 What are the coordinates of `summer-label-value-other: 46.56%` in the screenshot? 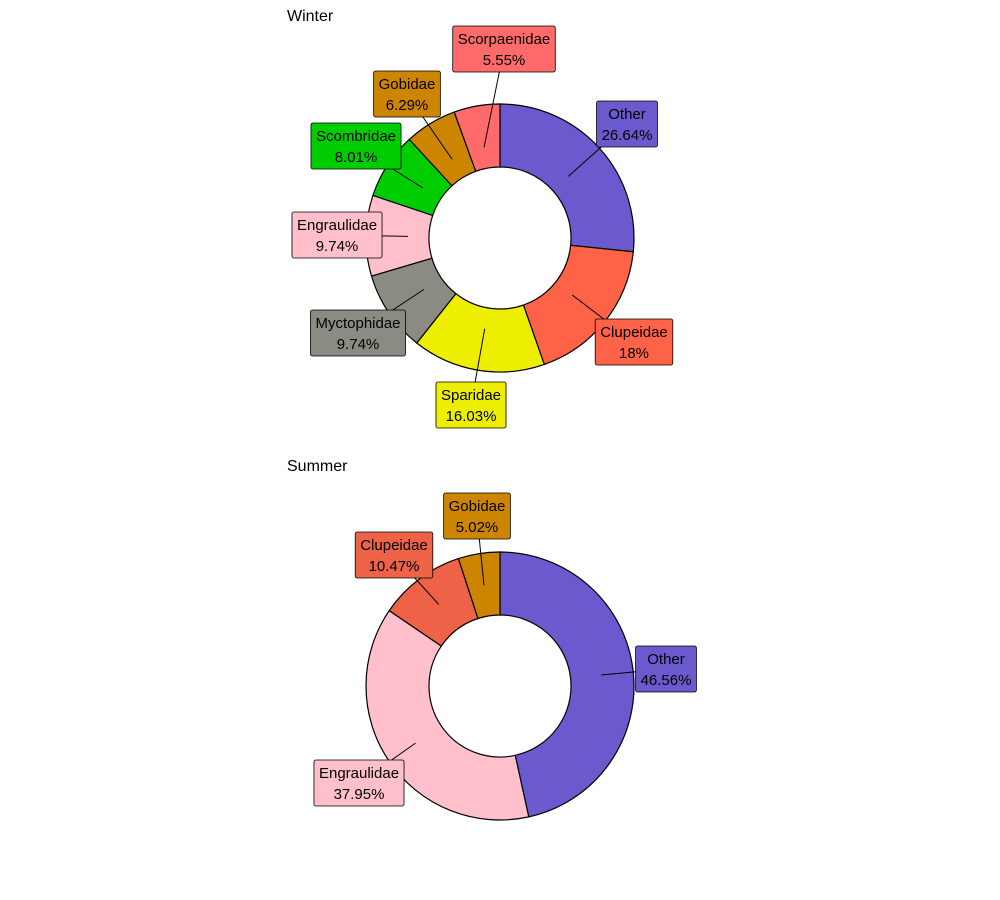 It's located at (666, 680).